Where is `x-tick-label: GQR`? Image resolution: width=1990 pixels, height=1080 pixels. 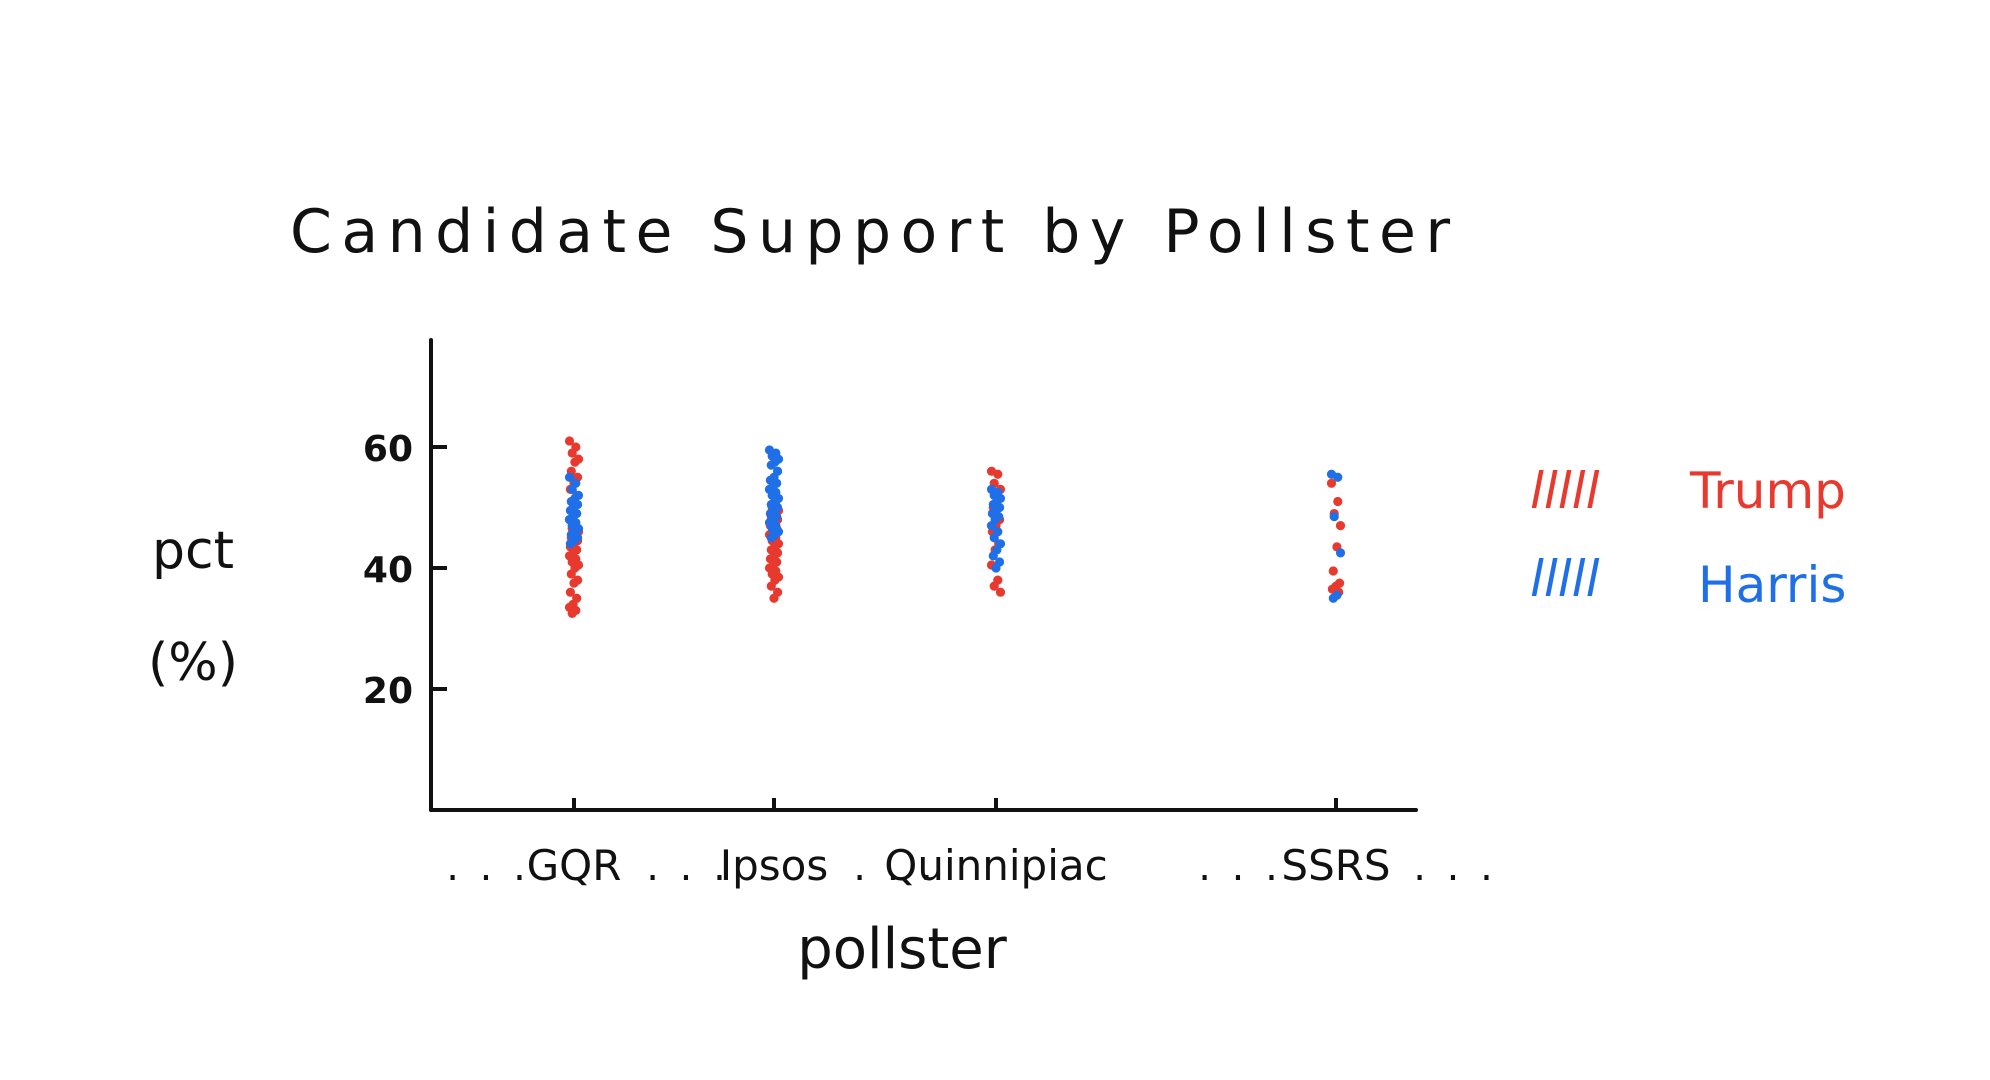 x-tick-label: GQR is located at coordinates (574, 865).